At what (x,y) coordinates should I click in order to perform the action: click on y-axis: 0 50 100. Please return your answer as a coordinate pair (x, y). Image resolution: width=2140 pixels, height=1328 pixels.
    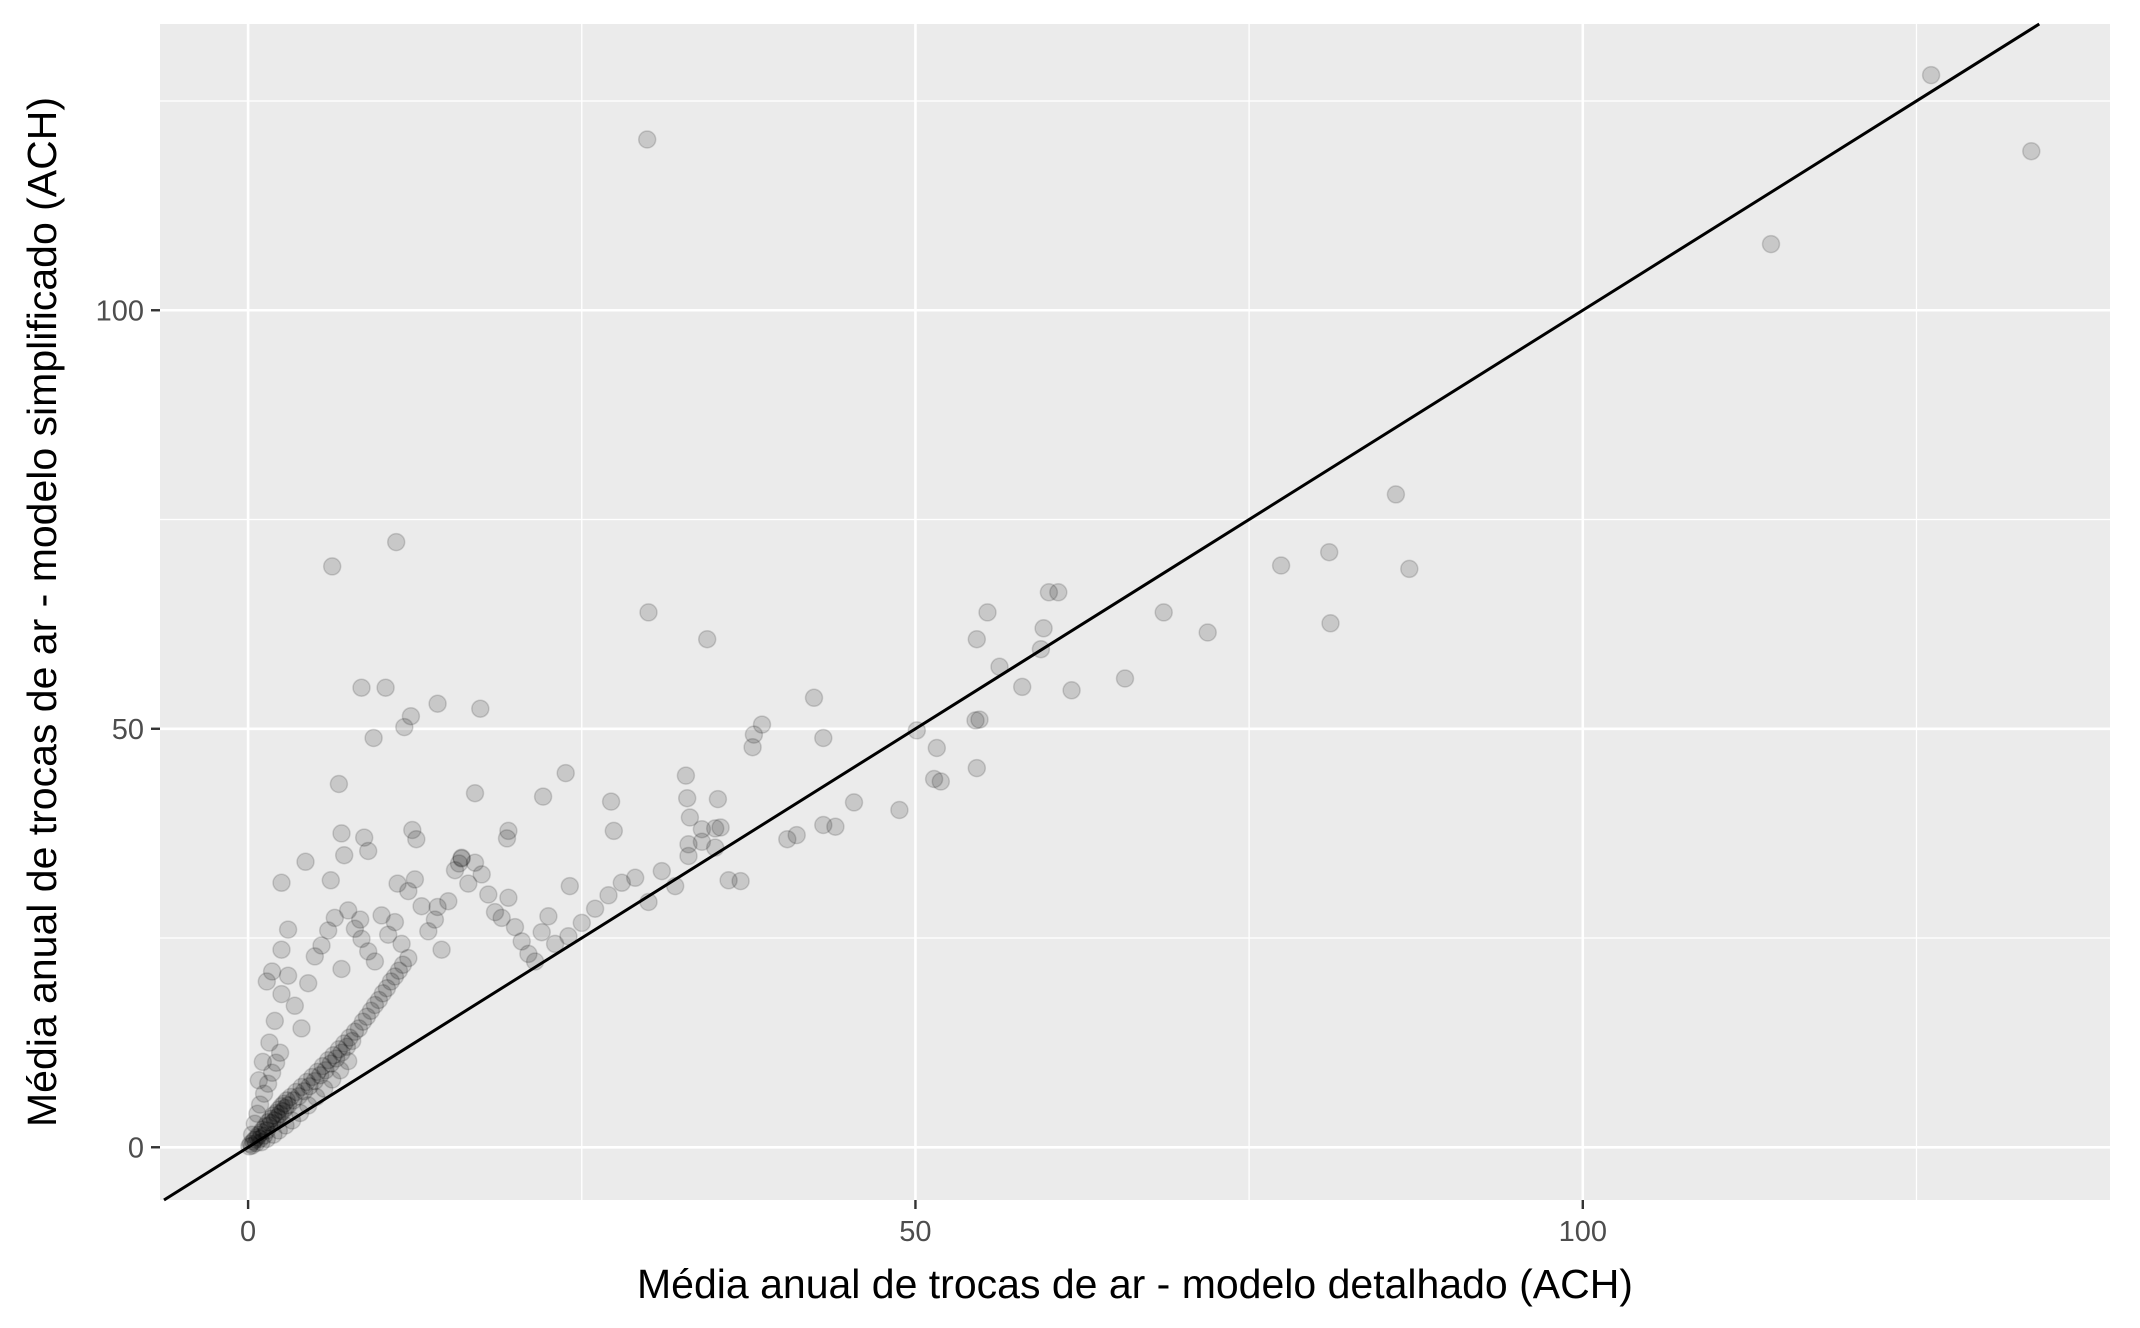
    Looking at the image, I should click on (128, 729).